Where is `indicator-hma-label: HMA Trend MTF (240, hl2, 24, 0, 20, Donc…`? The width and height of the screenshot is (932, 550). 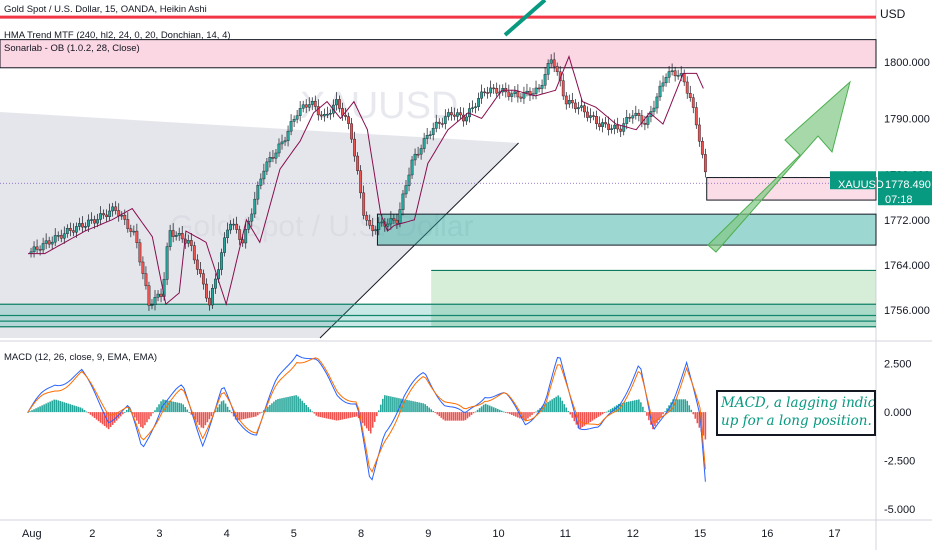
indicator-hma-label: HMA Trend MTF (240, hl2, 24, 0, 20, Donc… is located at coordinates (117, 35).